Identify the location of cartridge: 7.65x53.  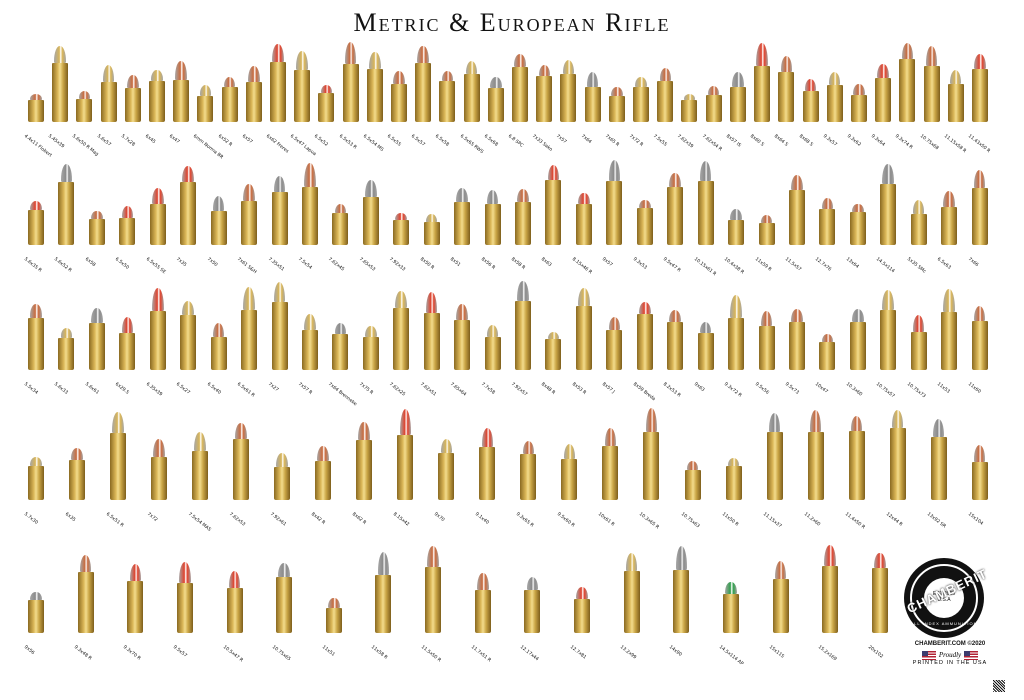
(368, 226).